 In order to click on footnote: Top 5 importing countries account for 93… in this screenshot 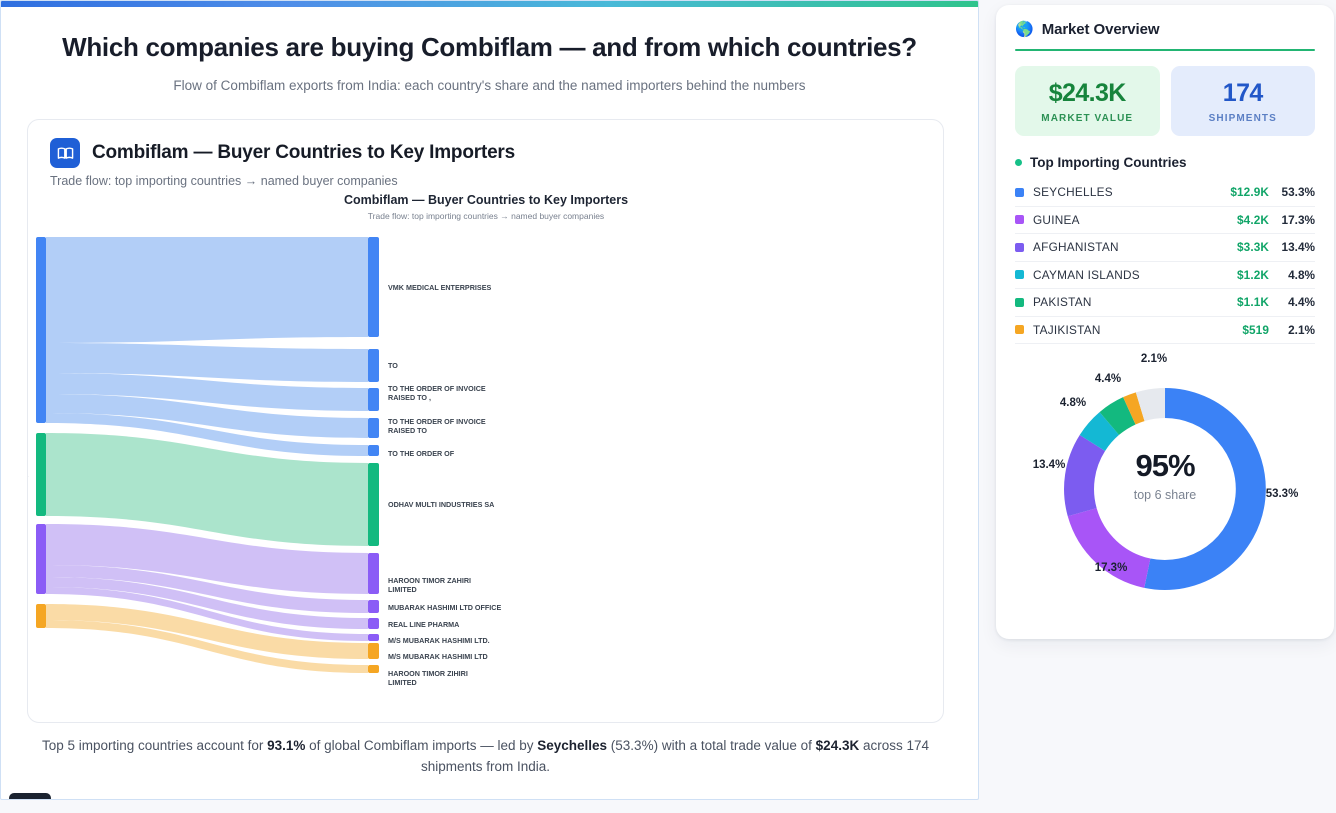, I will do `click(485, 757)`.